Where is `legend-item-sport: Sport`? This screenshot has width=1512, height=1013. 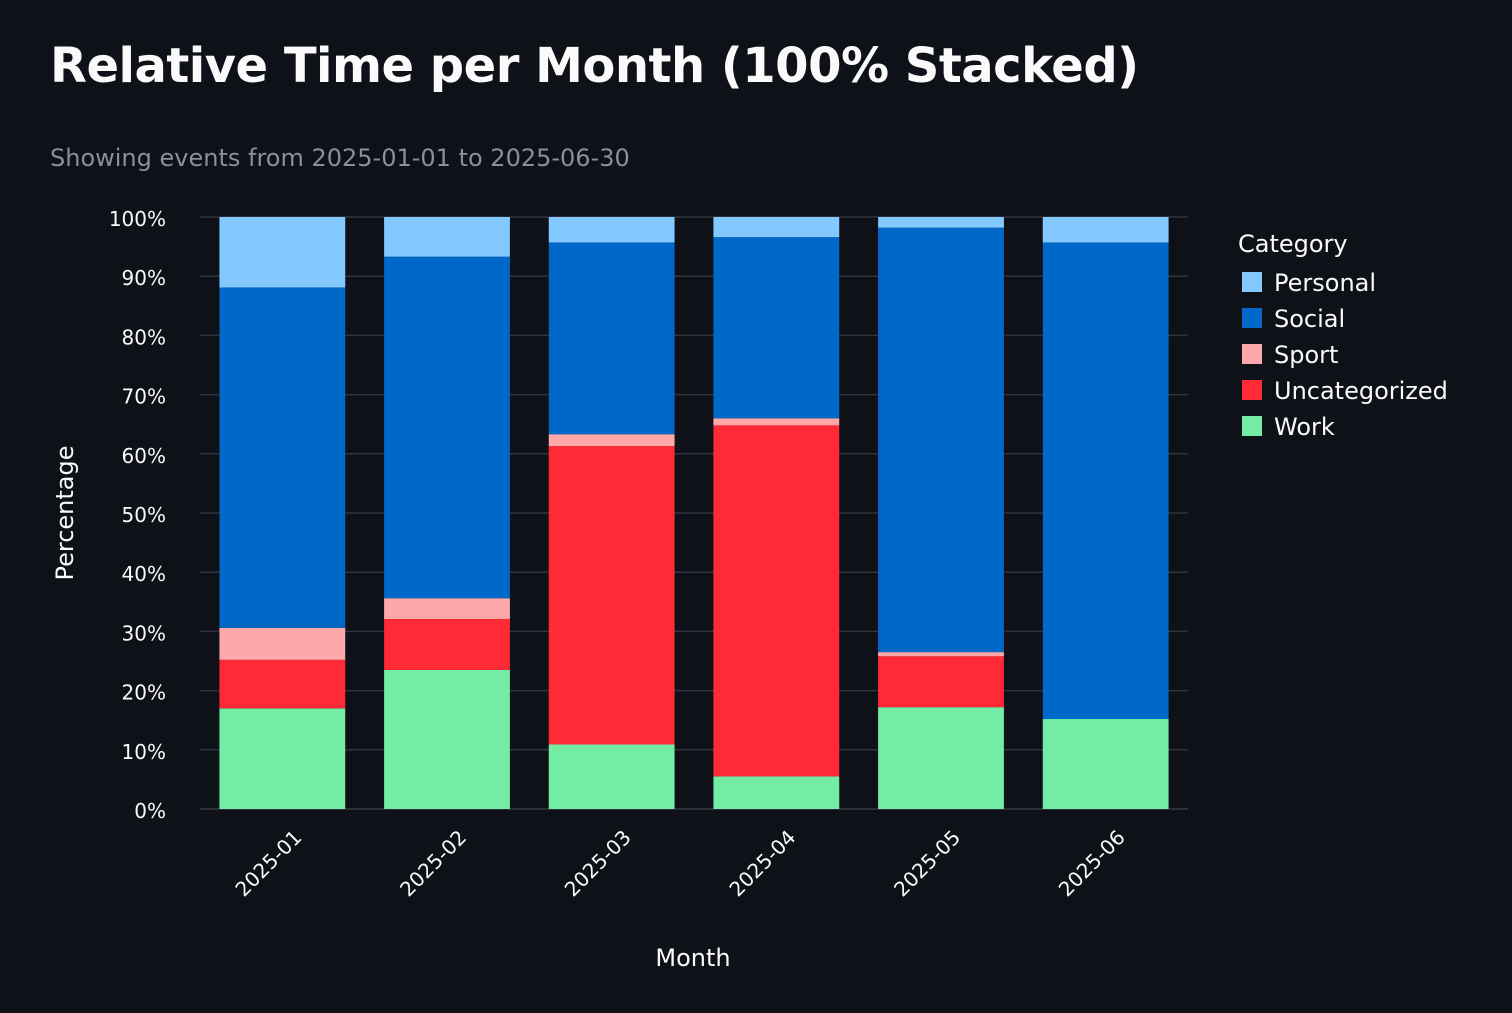 legend-item-sport: Sport is located at coordinates (1290, 355).